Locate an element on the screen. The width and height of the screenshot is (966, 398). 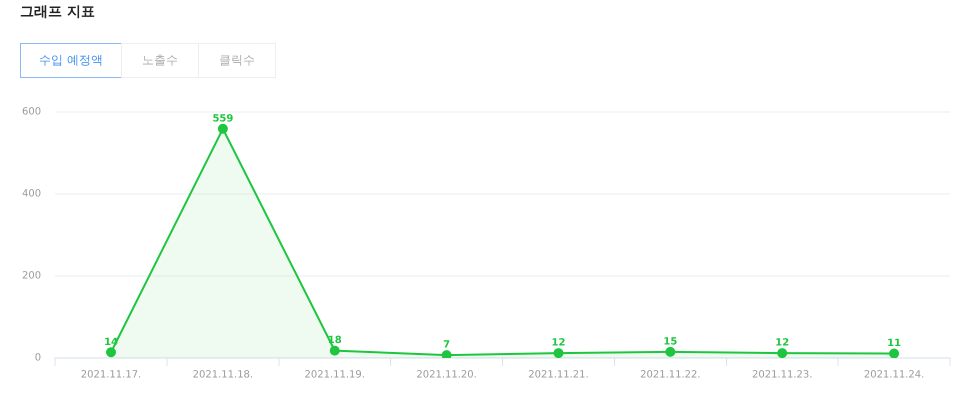
x-tick-label: 2021.11.24. is located at coordinates (894, 375).